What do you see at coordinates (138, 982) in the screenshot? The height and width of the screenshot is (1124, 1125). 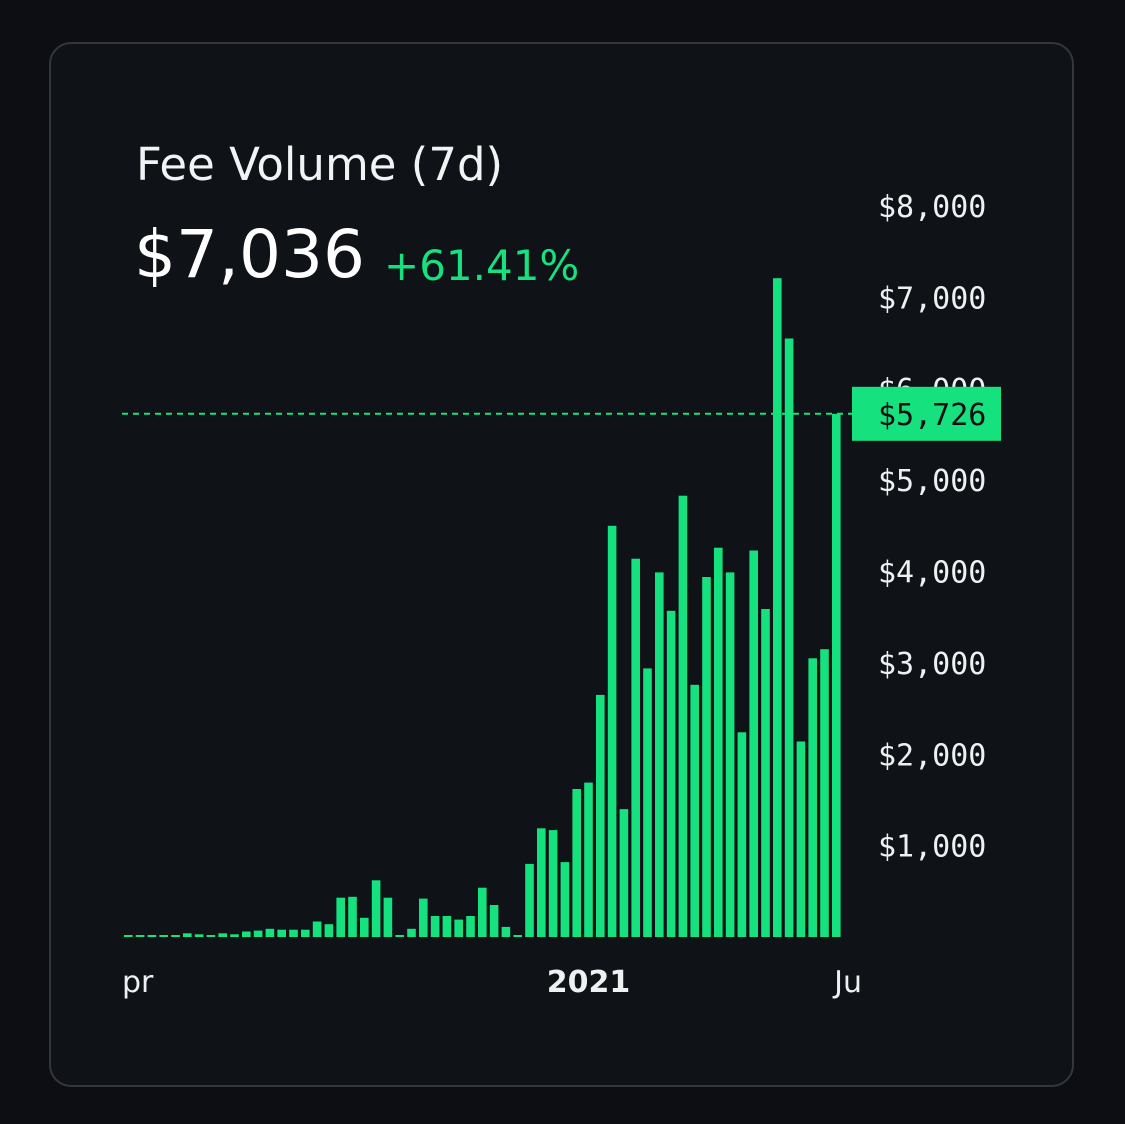 I see `x-tick-label: pr` at bounding box center [138, 982].